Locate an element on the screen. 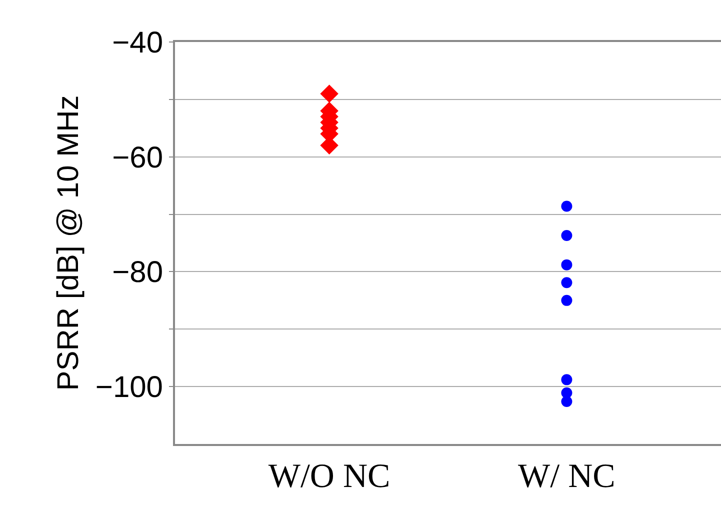  y-tick-label: −100 is located at coordinates (129, 387).